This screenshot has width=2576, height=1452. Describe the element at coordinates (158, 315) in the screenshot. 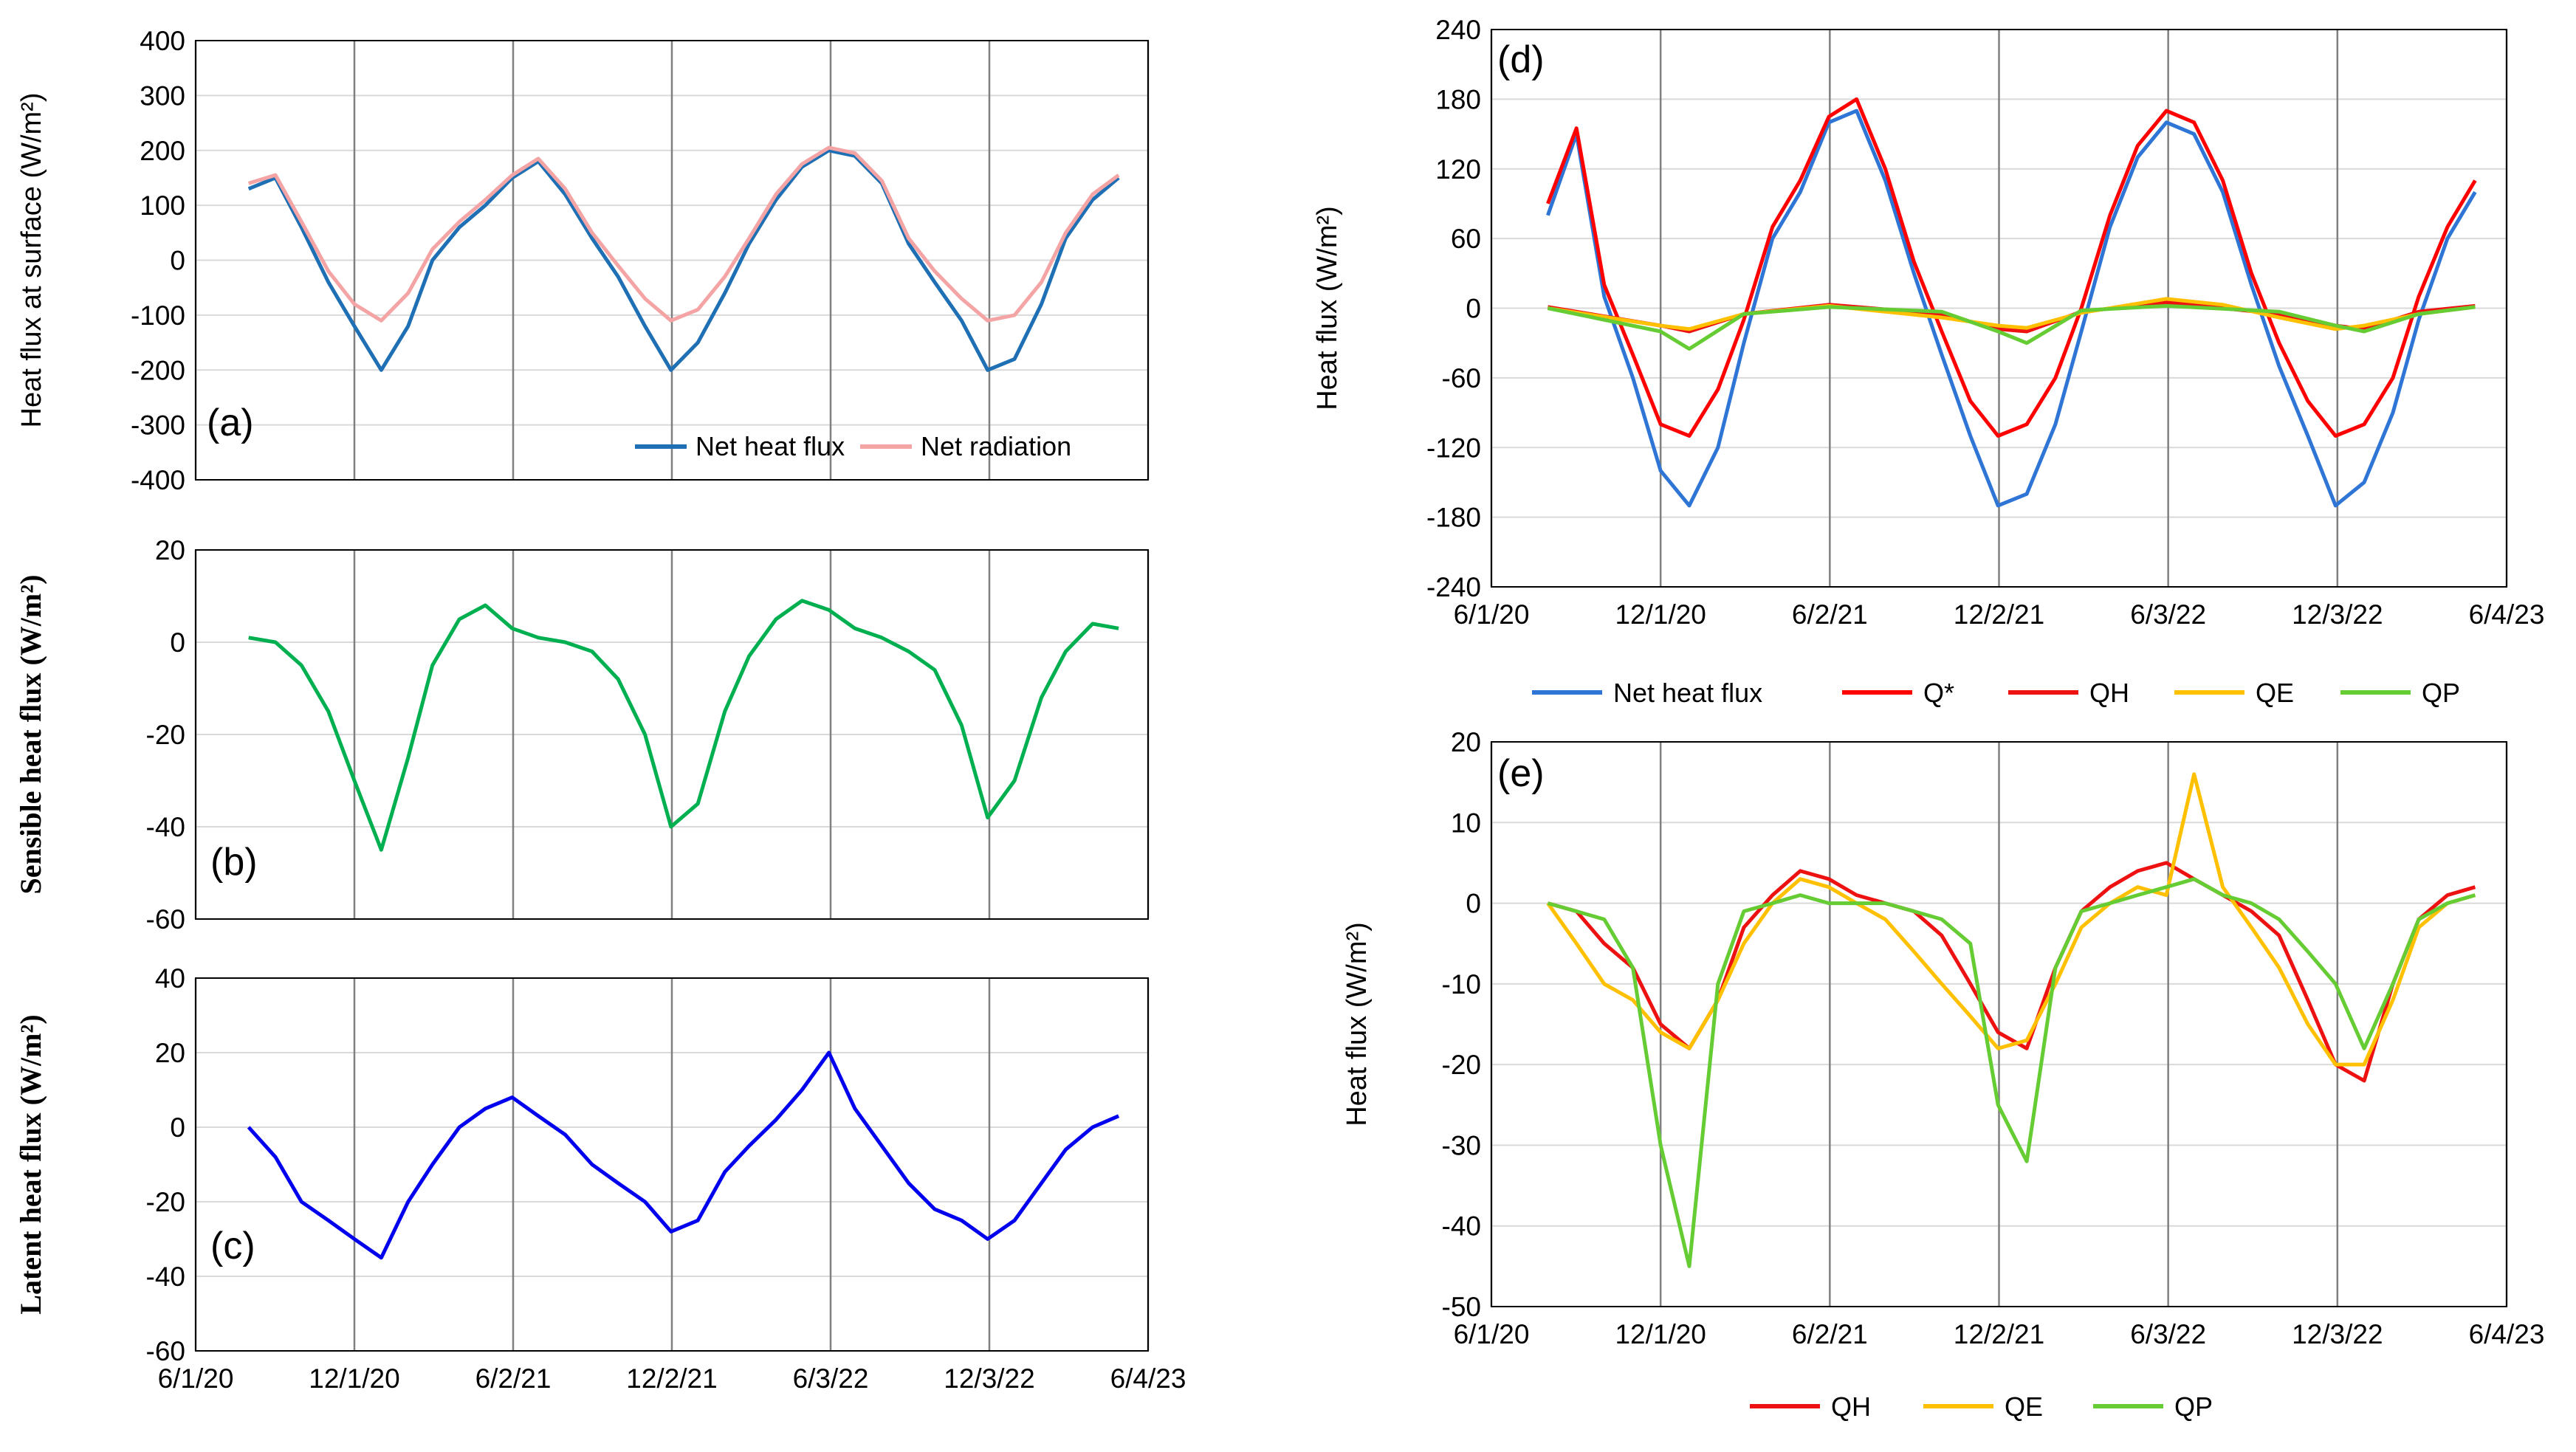

I see `y-tick-label: -100` at that location.